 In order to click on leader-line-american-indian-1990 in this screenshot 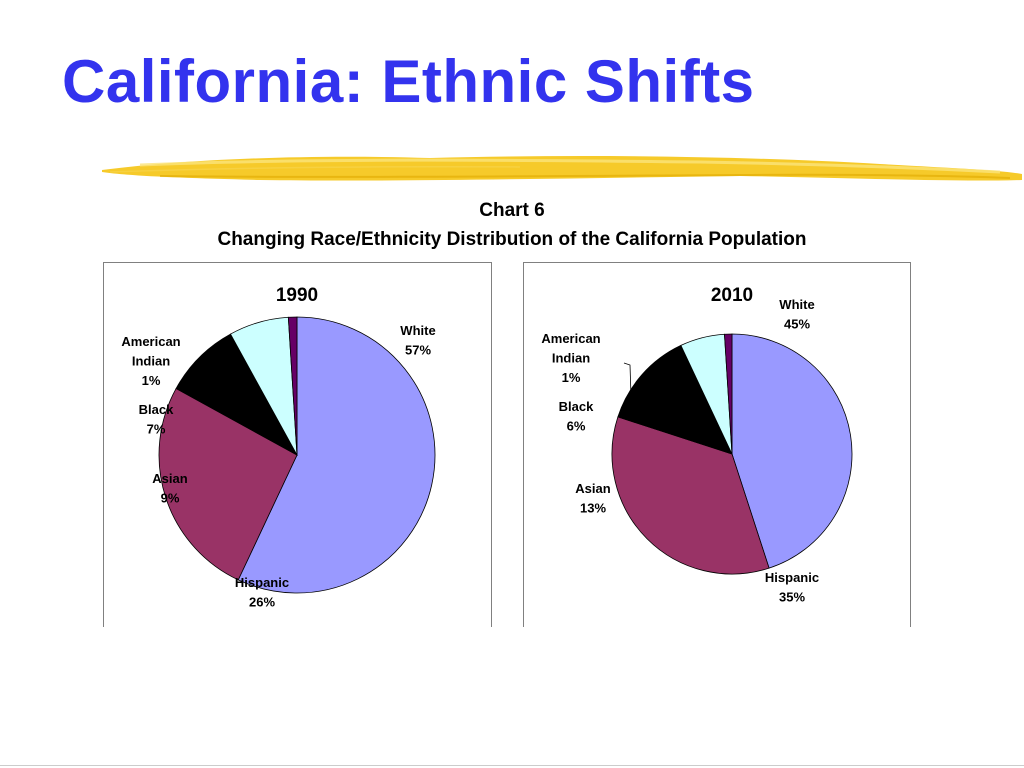, I will do `click(208, 381)`.